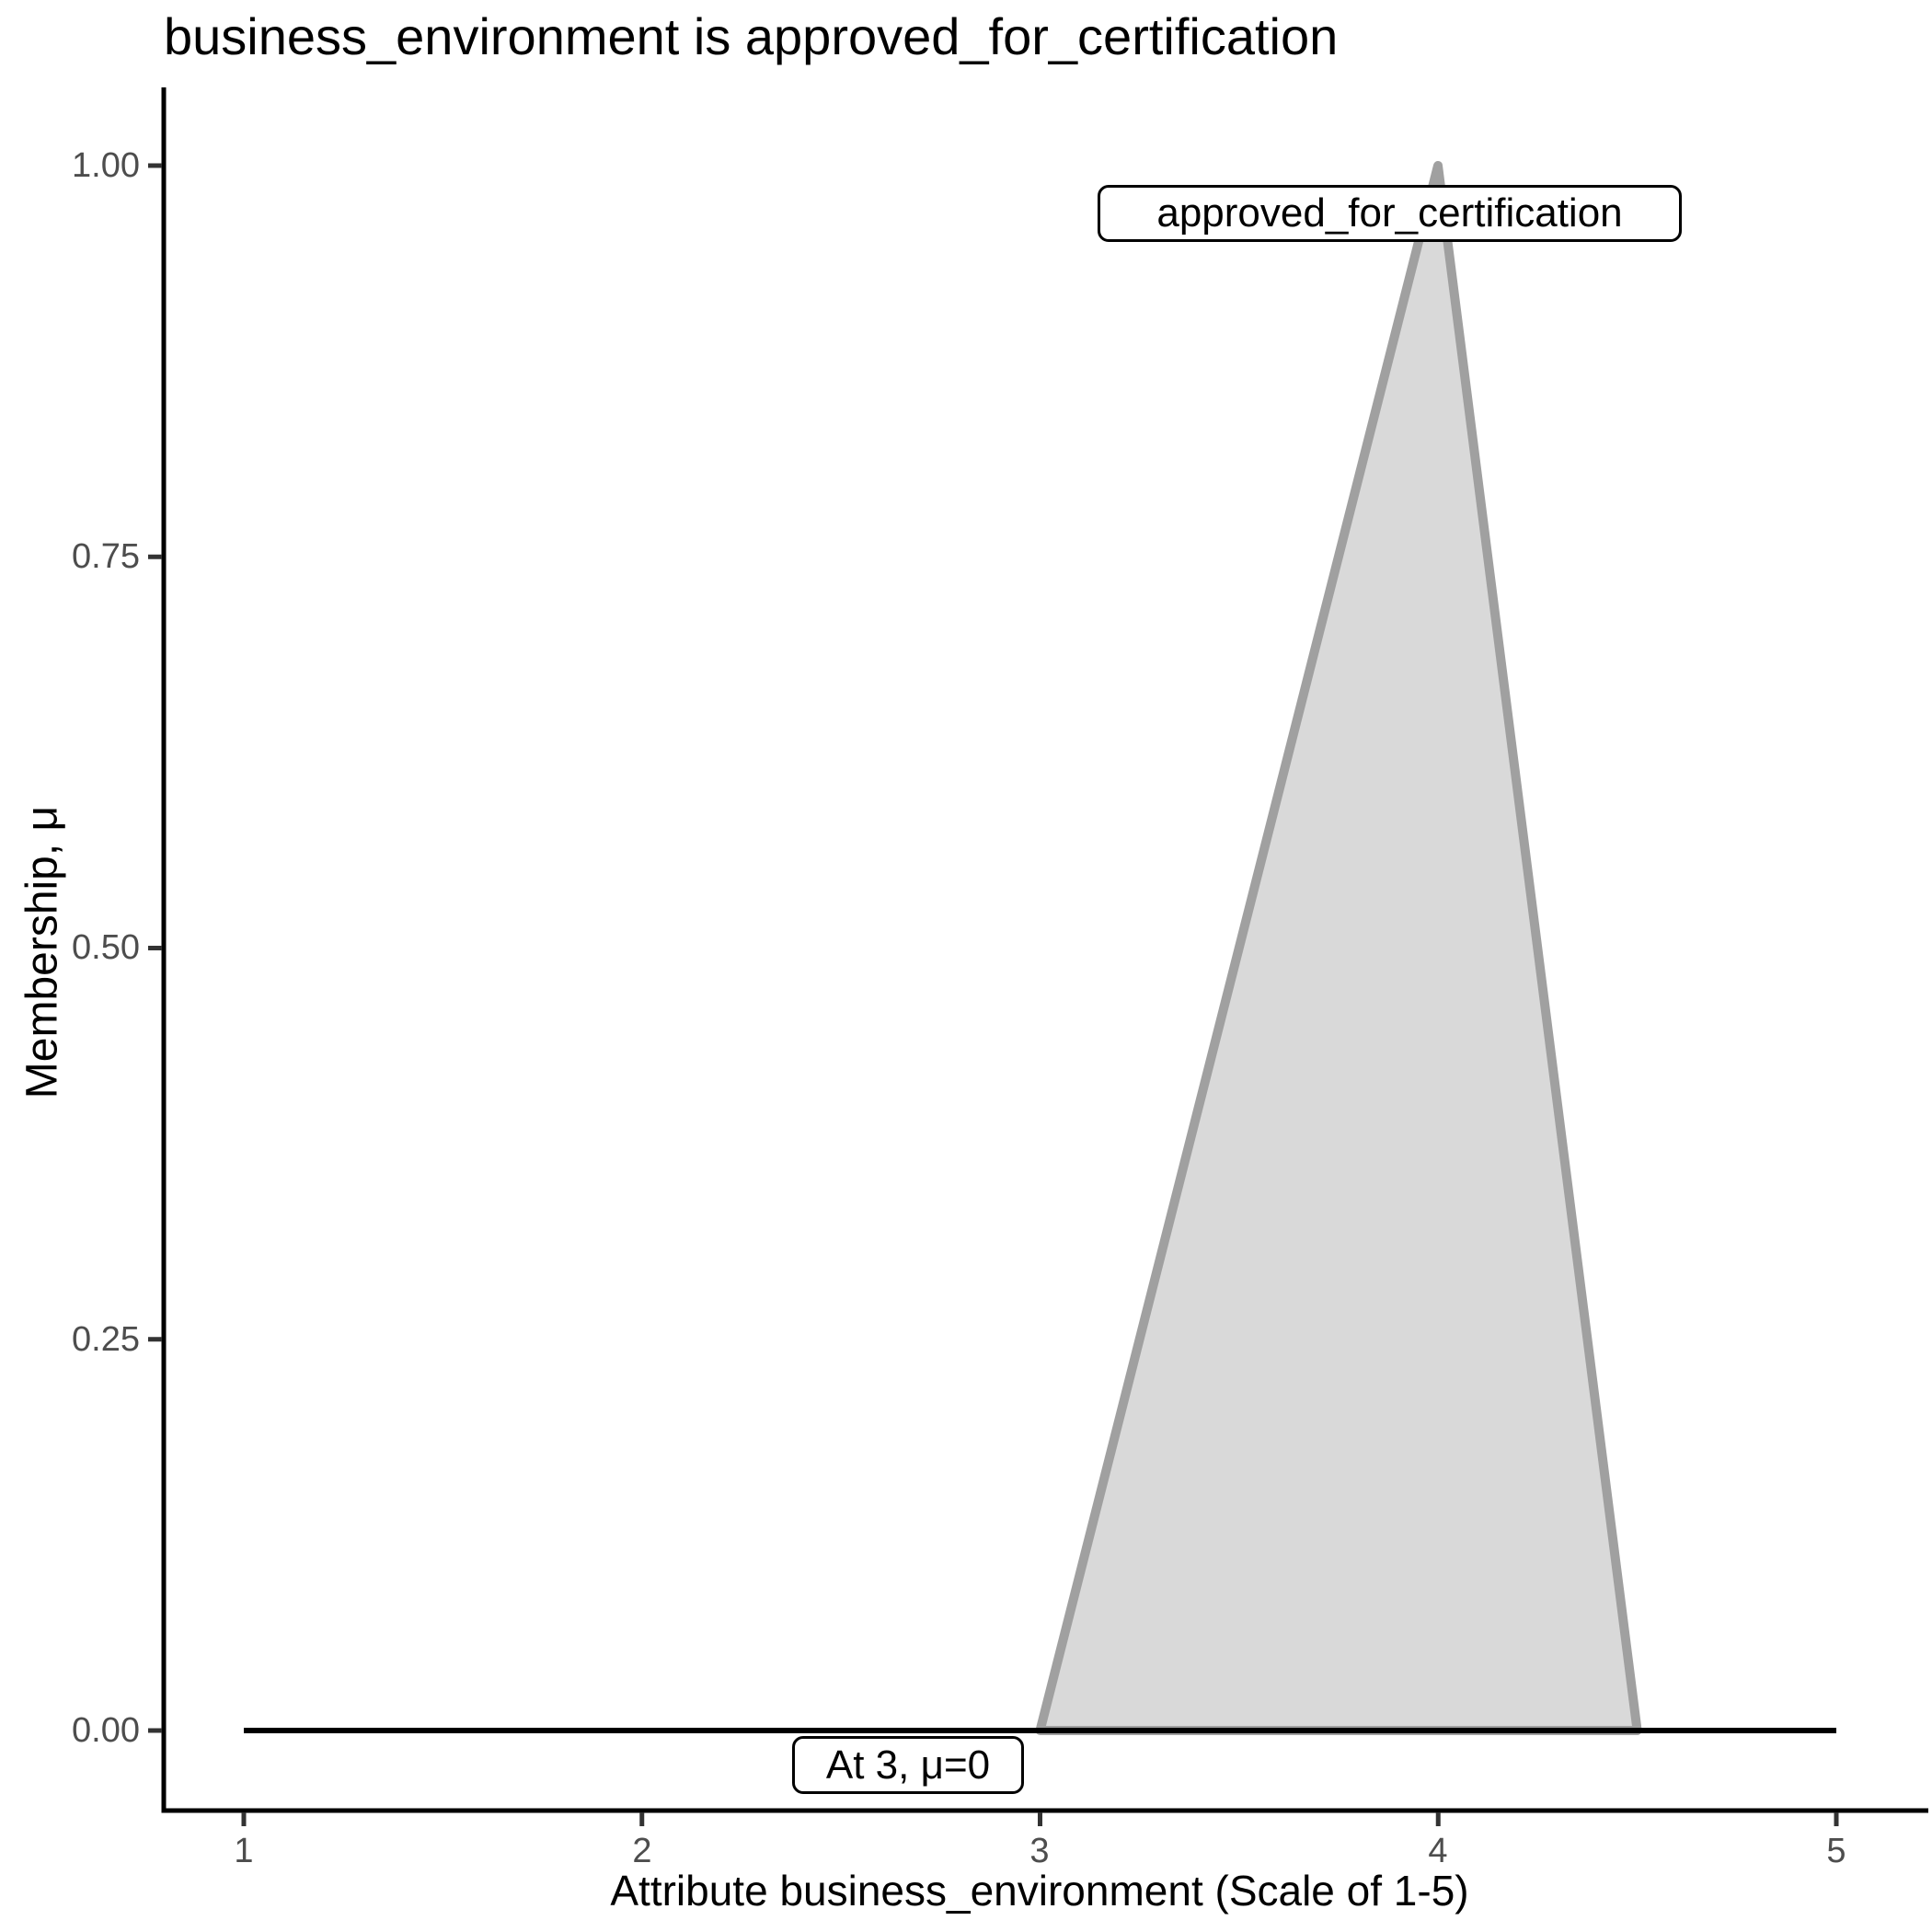 The height and width of the screenshot is (1932, 1932). Describe the element at coordinates (1040, 1819) in the screenshot. I see `x-axis-ticks` at that location.